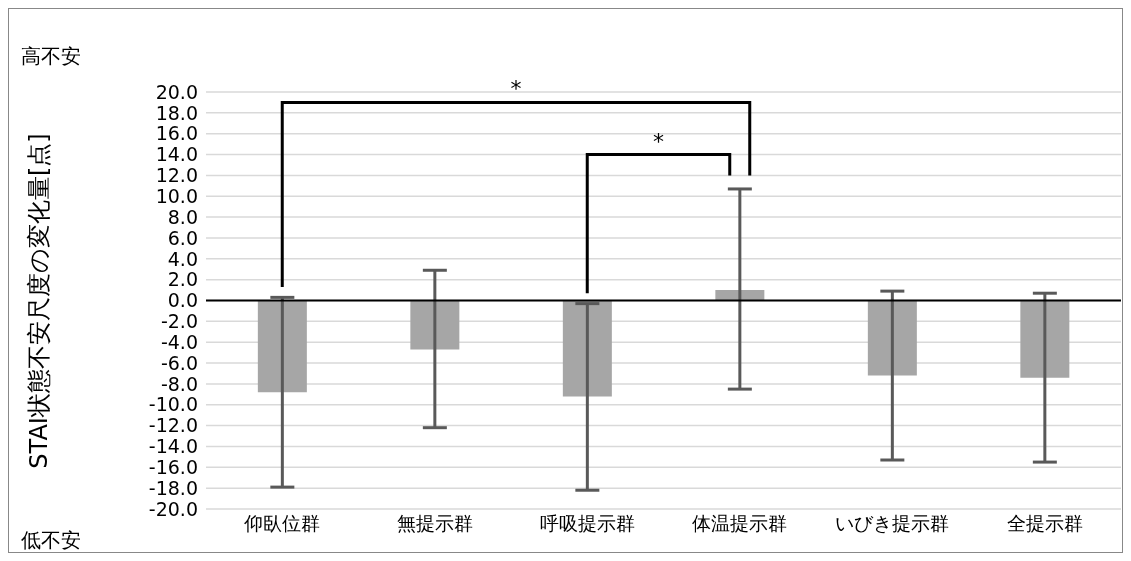 The height and width of the screenshot is (561, 1131). I want to click on y-tick-label: -16.0, so click(173, 467).